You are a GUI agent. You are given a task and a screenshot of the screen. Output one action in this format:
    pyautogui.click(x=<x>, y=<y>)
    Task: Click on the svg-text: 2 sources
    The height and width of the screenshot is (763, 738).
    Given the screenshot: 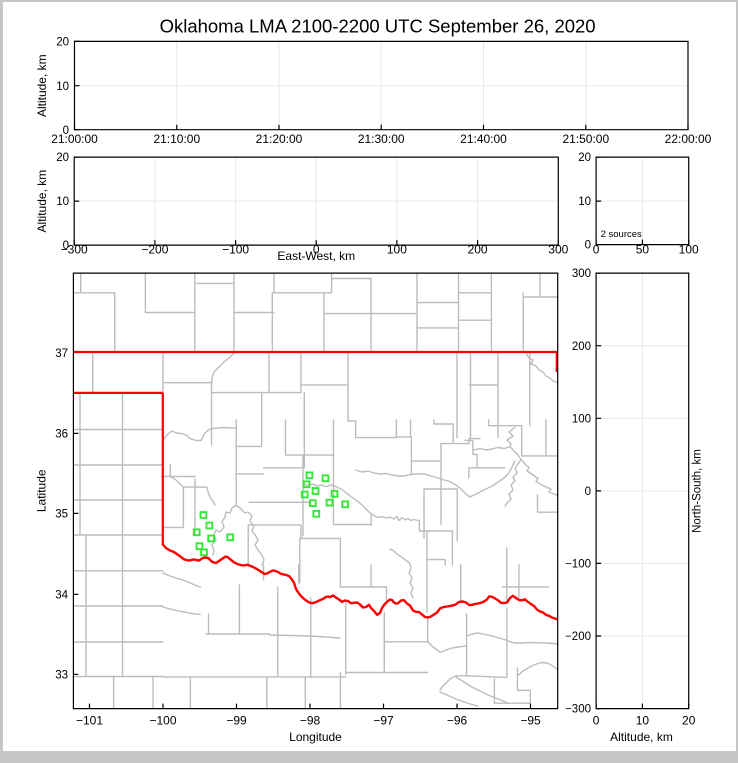 What is the action you would take?
    pyautogui.click(x=621, y=234)
    